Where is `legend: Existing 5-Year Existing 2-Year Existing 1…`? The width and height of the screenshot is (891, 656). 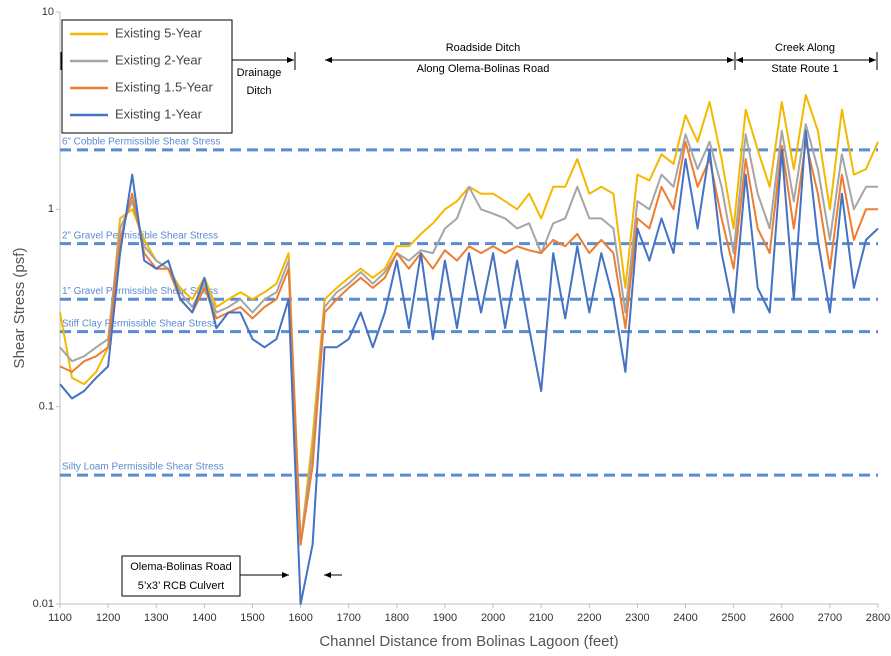 legend: Existing 5-Year Existing 2-Year Existing 1… is located at coordinates (147, 76).